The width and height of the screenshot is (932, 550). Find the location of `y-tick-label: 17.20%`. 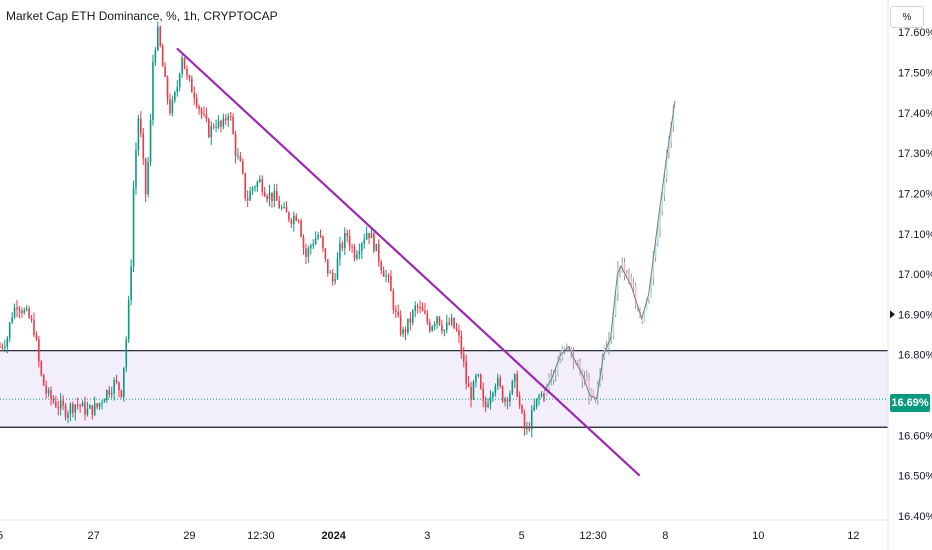

y-tick-label: 17.20% is located at coordinates (915, 194).